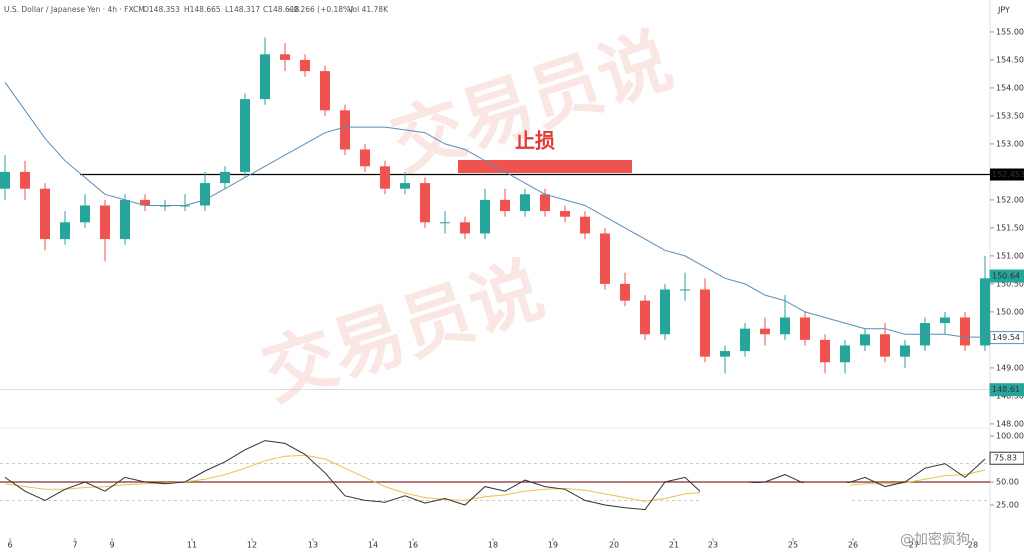 Image resolution: width=1024 pixels, height=552 pixels. I want to click on x-tick-label: 7, so click(74, 545).